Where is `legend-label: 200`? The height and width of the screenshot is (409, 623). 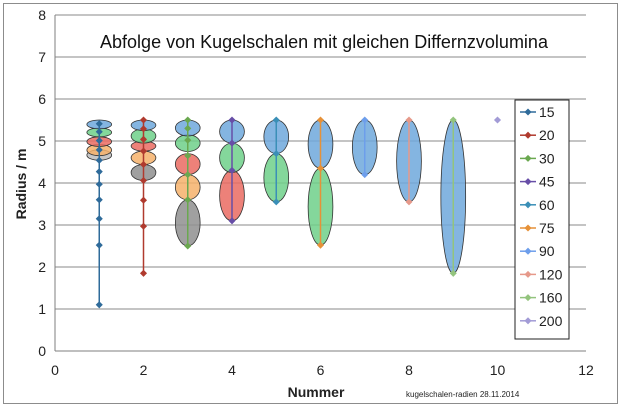 legend-label: 200 is located at coordinates (551, 321).